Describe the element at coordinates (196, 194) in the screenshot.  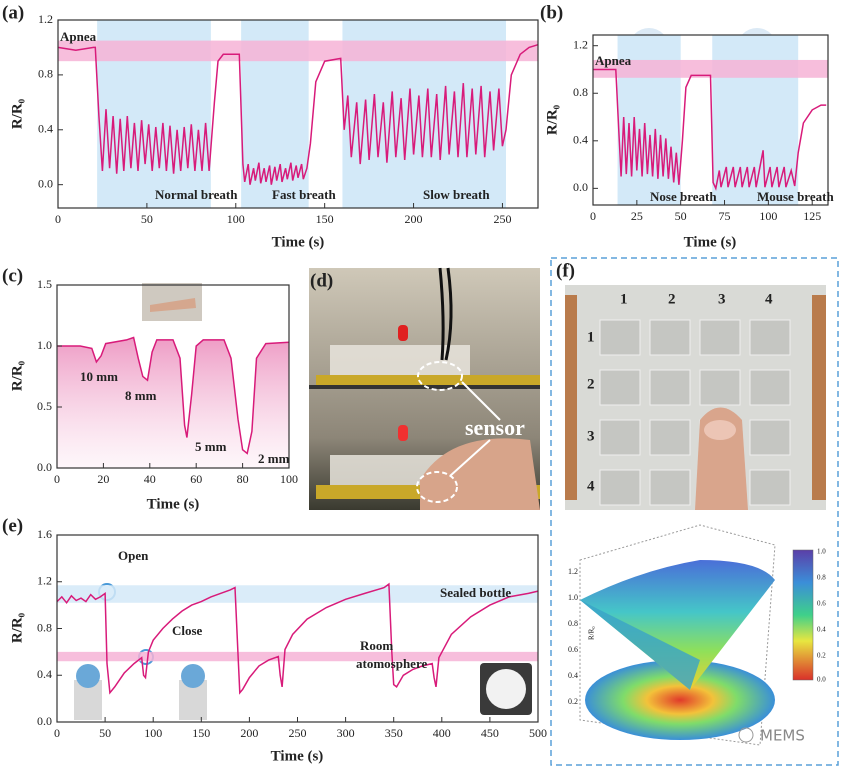
I see `annotation: Normal breath` at that location.